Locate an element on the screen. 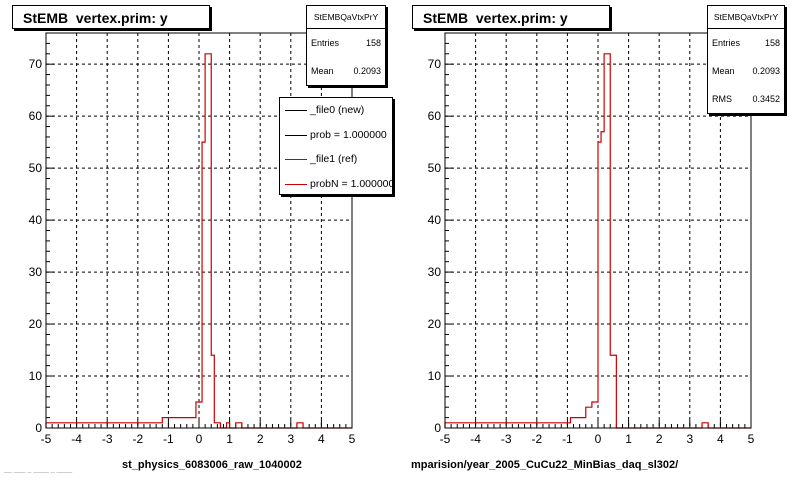 This screenshot has width=800, height=480. legend-entry-prob: prob = 1.000000 is located at coordinates (336, 135).